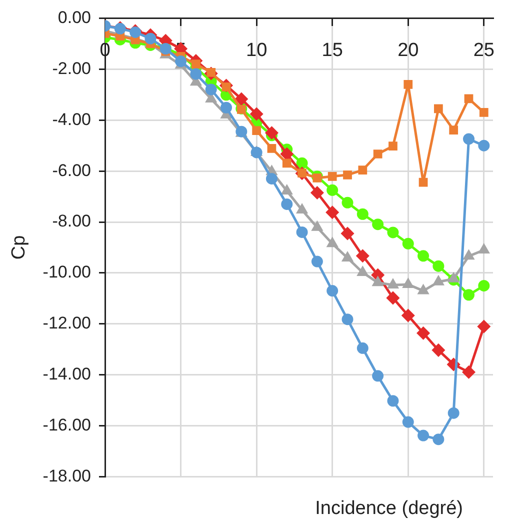 The width and height of the screenshot is (509, 526). I want to click on y-tick-label: -10.00, so click(67, 272).